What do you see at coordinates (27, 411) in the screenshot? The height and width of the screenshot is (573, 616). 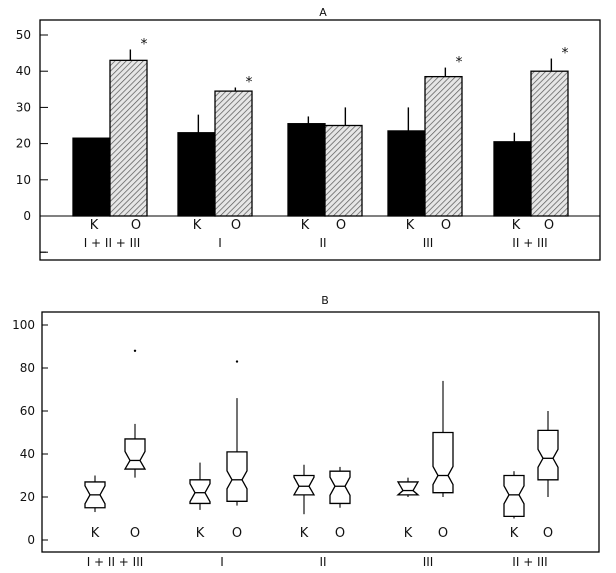 I see `b-ytick-label: 60` at bounding box center [27, 411].